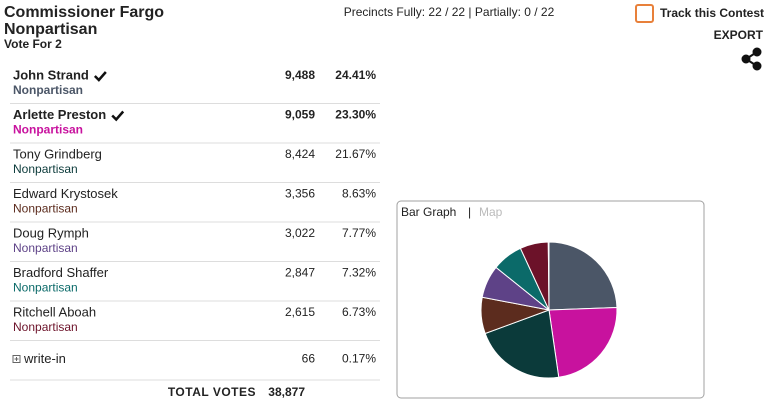 This screenshot has height=403, width=768. I want to click on candidate-name: Tony Grindberg, so click(57, 153).